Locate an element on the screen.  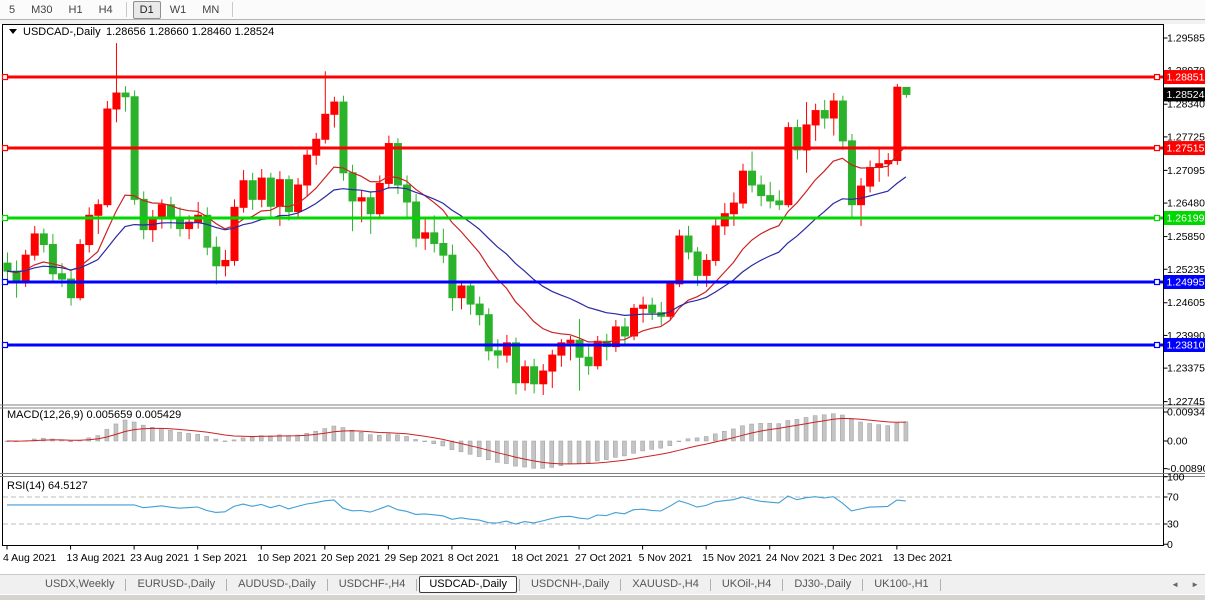
timeframe-button-d1: D1 is located at coordinates (146, 9).